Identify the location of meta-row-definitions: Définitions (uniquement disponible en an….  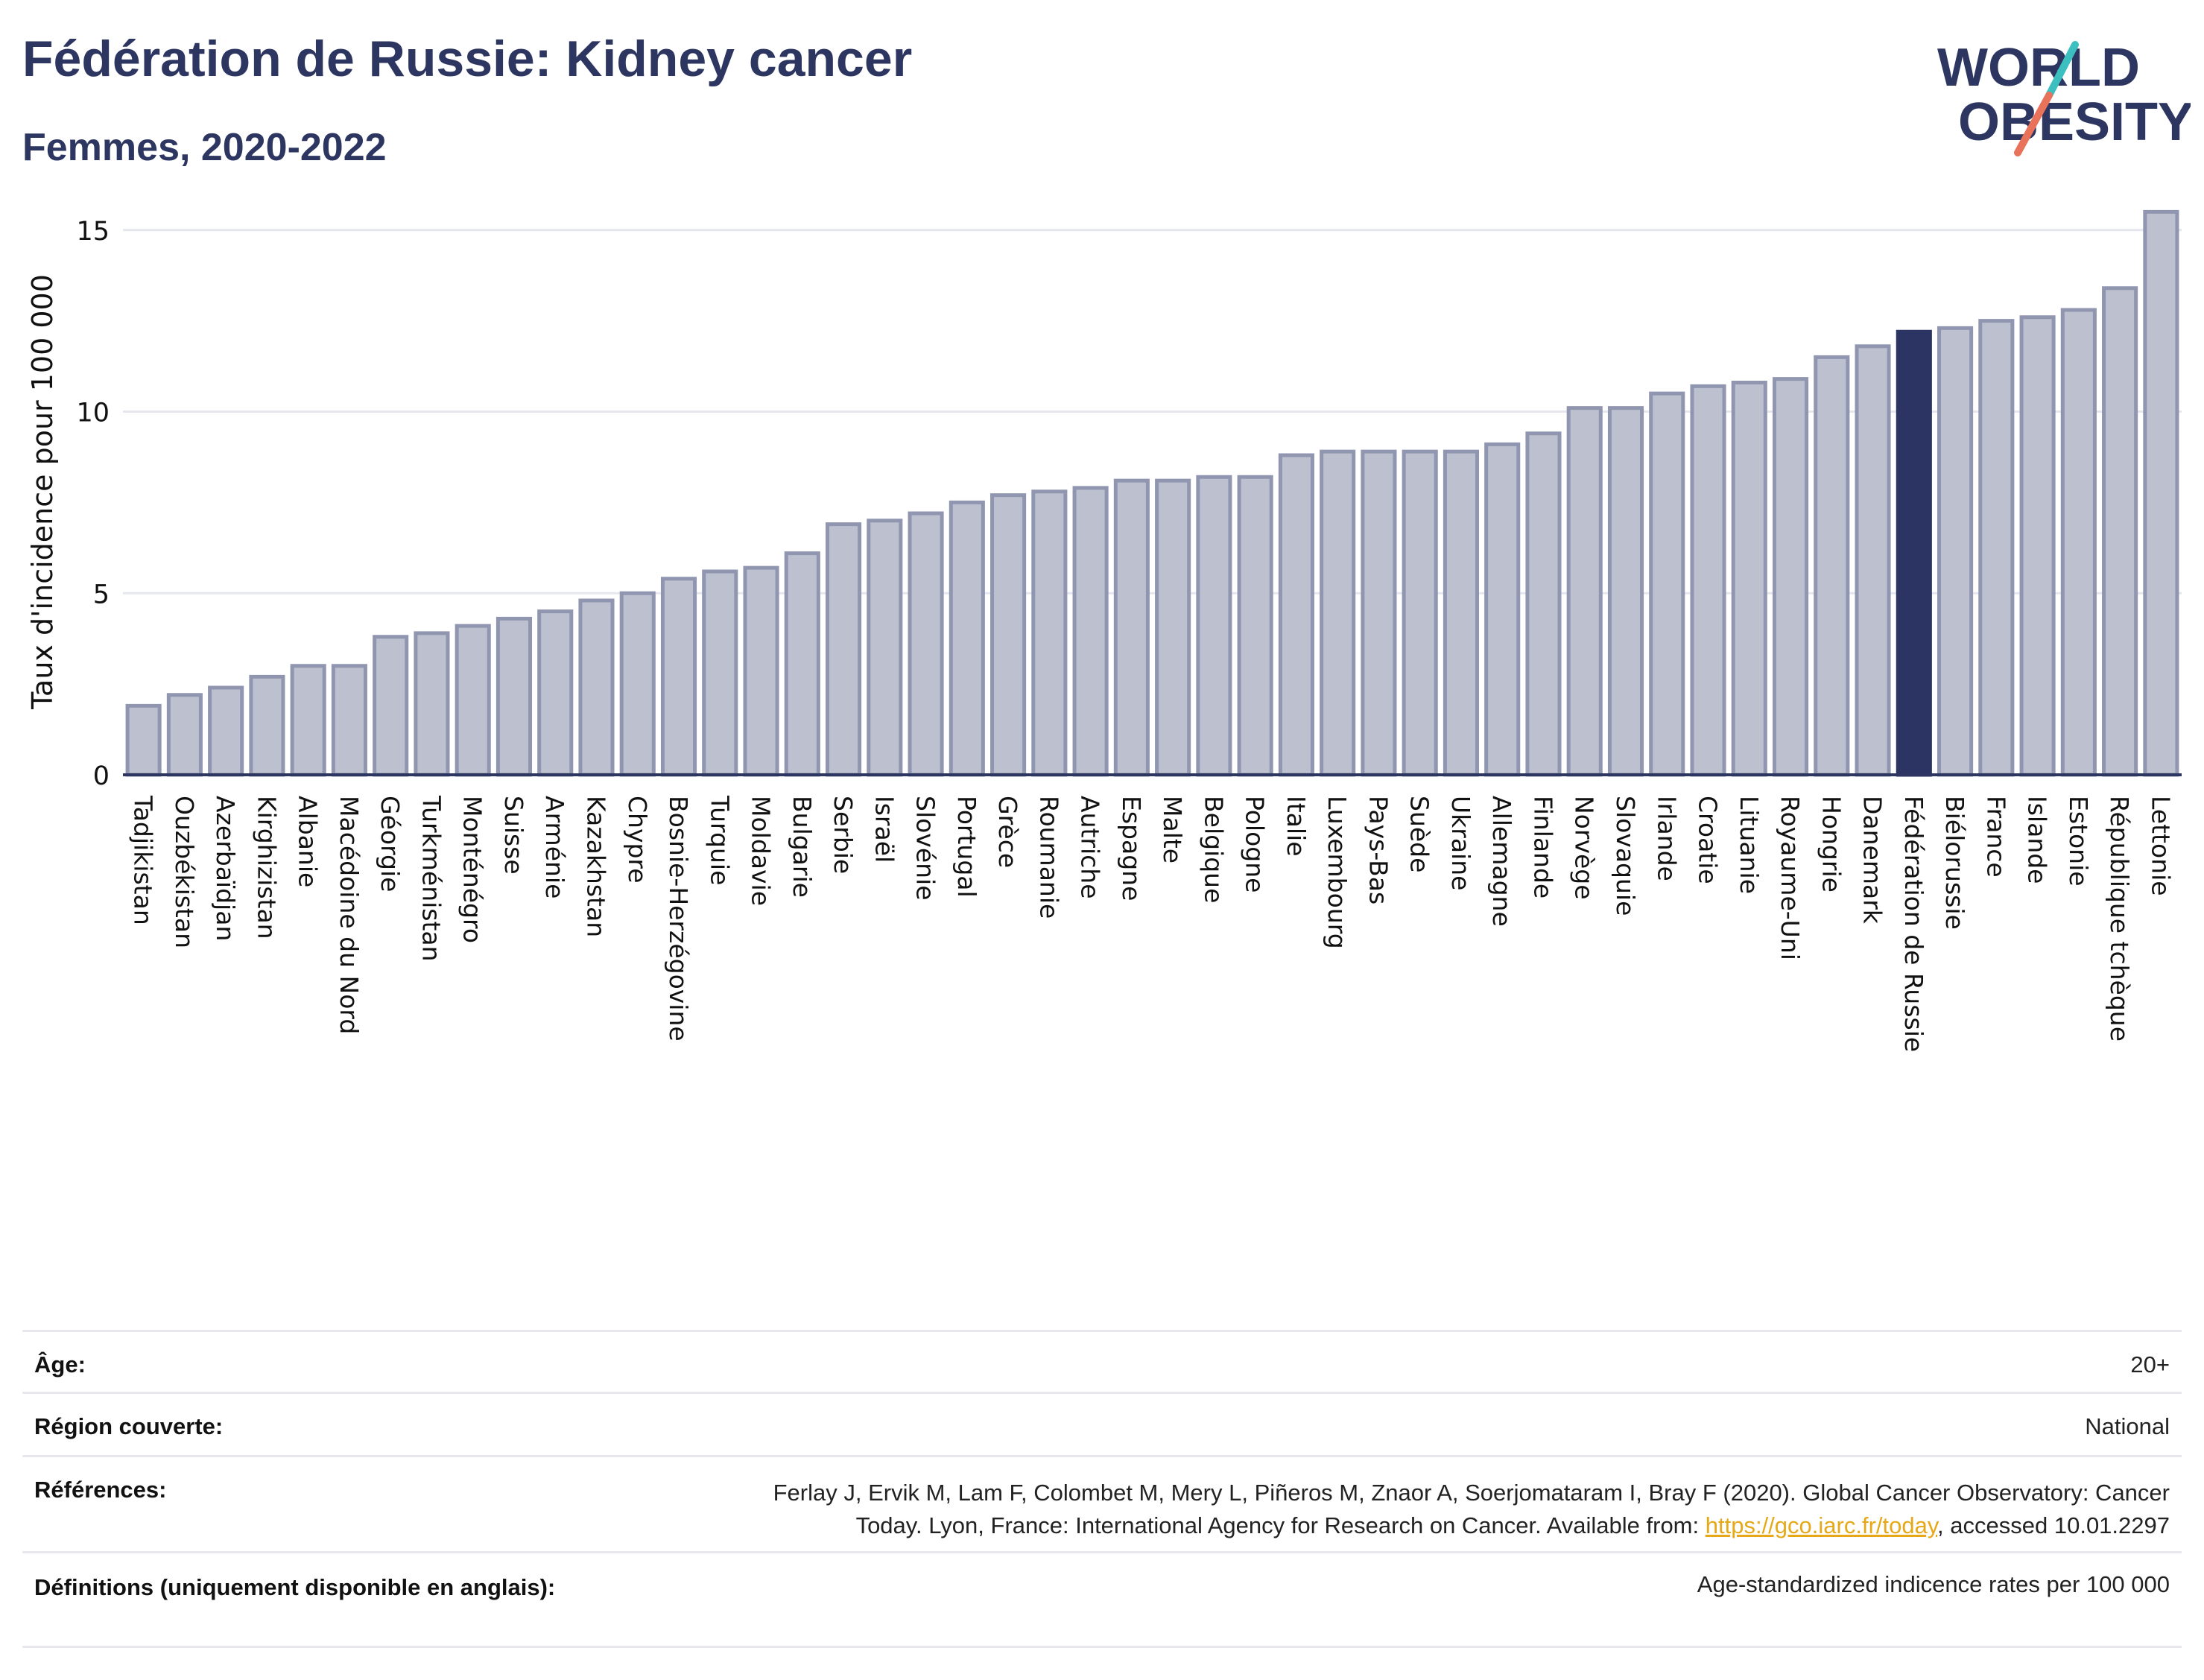
(1102, 1599).